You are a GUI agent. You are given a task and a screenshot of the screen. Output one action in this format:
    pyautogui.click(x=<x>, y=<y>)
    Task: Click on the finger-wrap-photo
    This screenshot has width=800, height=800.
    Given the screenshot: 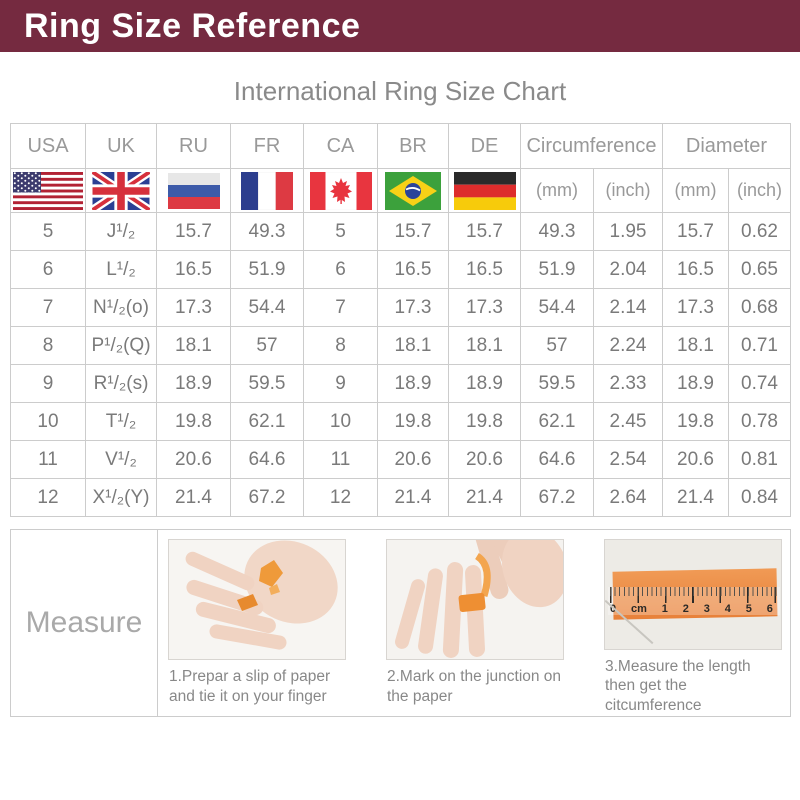 What is the action you would take?
    pyautogui.click(x=257, y=599)
    